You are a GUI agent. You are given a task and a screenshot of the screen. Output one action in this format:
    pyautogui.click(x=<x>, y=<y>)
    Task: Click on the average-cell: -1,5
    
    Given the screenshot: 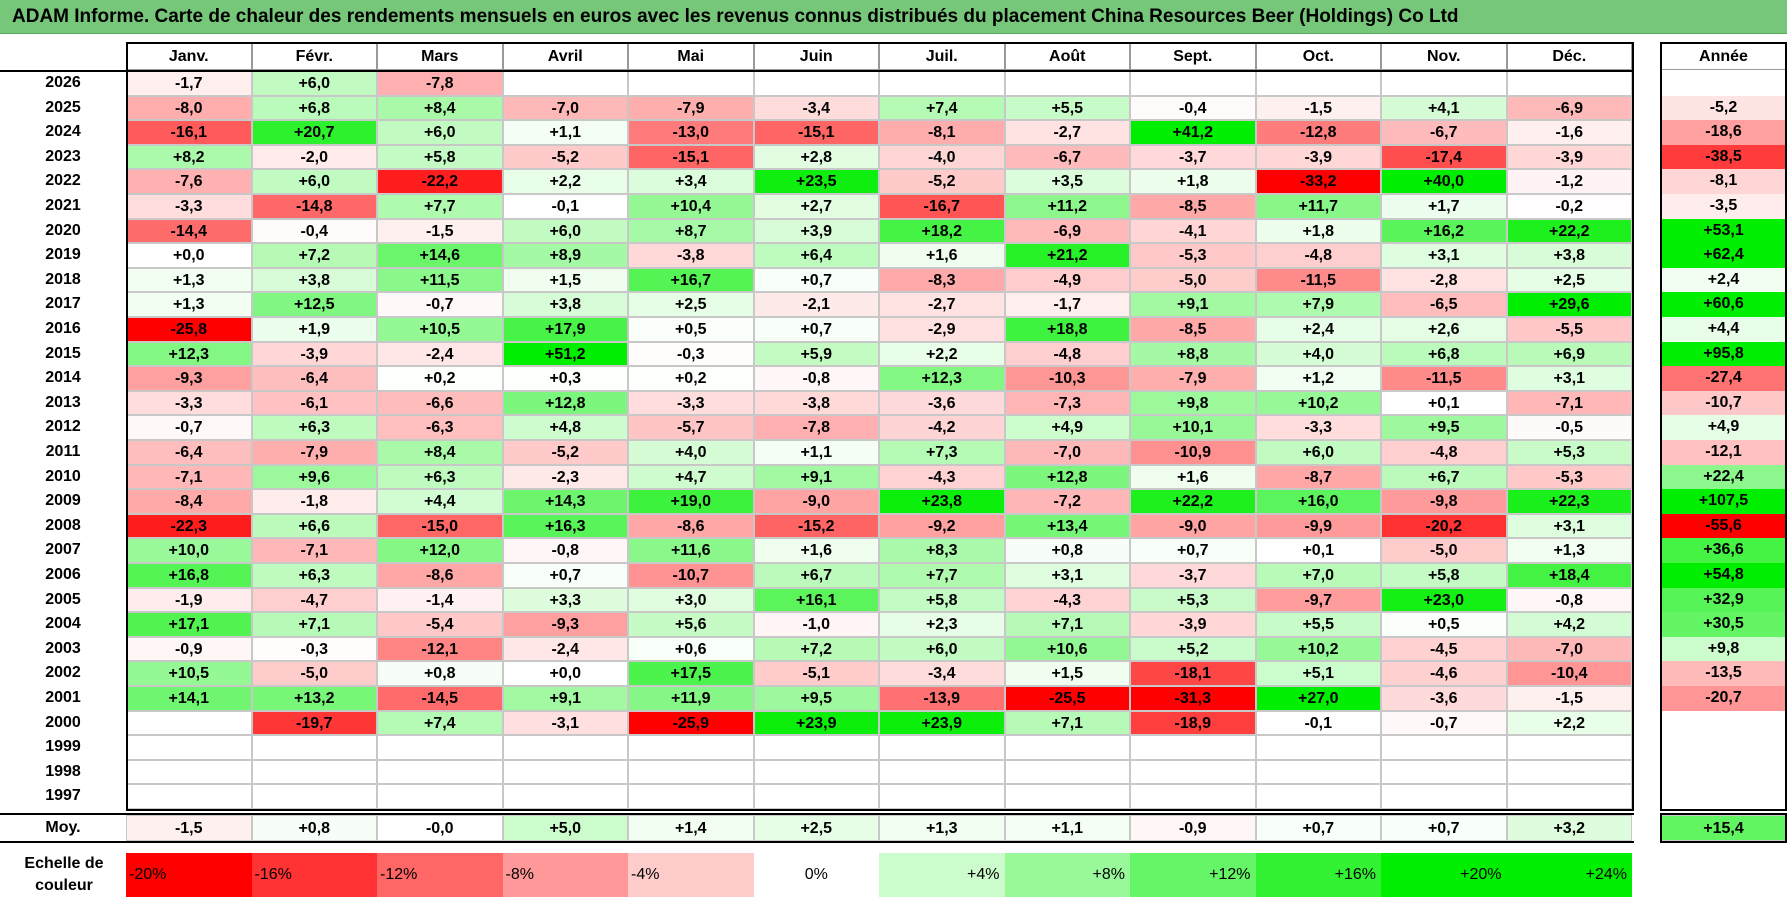 What is the action you would take?
    pyautogui.click(x=189, y=828)
    